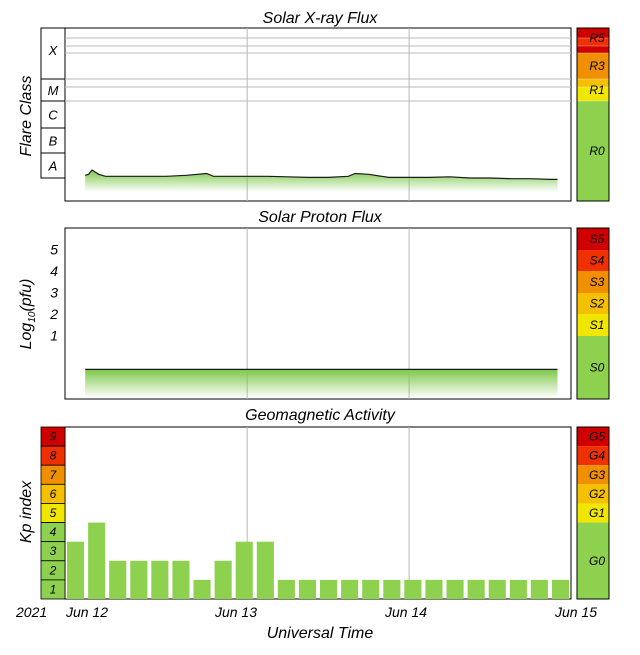  Describe the element at coordinates (405, 612) in the screenshot. I see `x-tick-jun-14: Jun 14` at that location.